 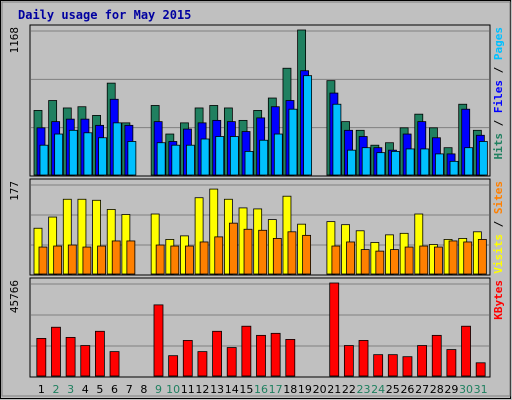 What do you see at coordinates (217, 389) in the screenshot?
I see `x-tick-label: 13` at bounding box center [217, 389].